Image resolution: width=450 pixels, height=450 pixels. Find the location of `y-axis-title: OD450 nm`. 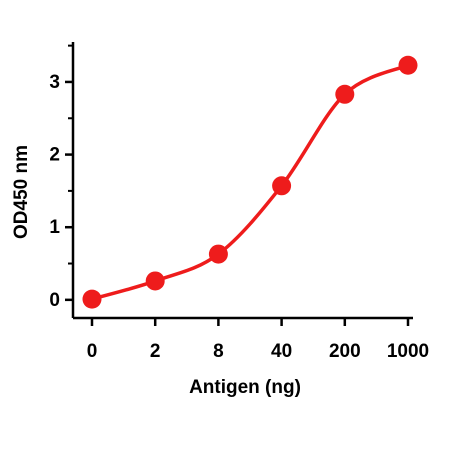

y-axis-title: OD450 nm is located at coordinates (21, 192).